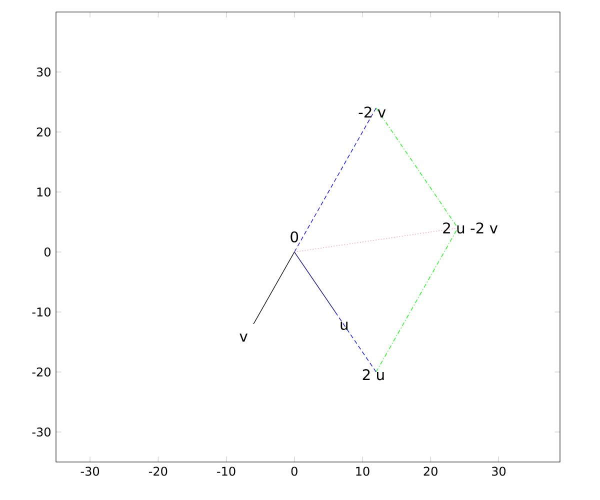  Describe the element at coordinates (363, 471) in the screenshot. I see `x-tick-label: 10` at that location.